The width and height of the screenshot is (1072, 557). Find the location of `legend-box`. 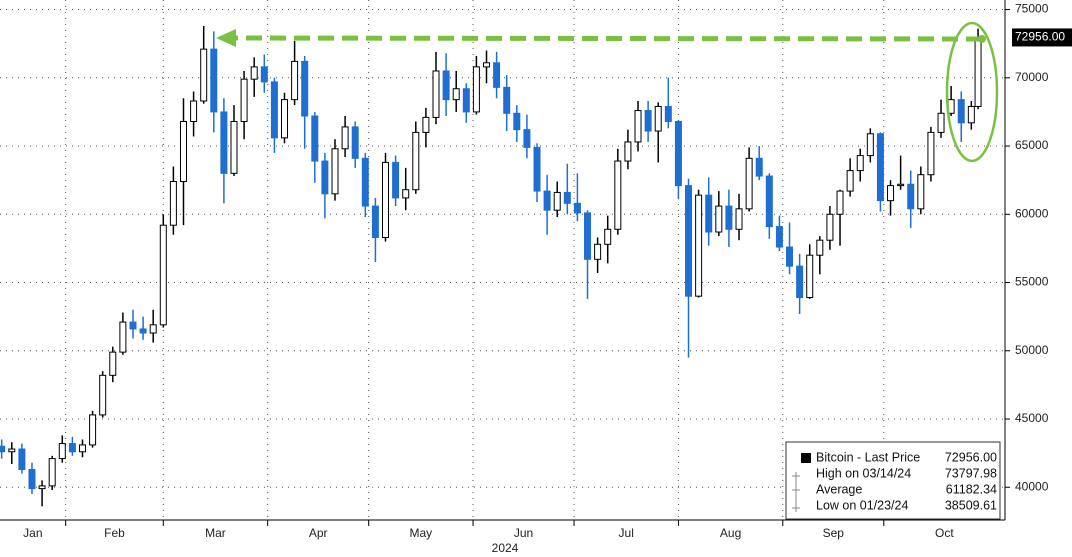

legend-box is located at coordinates (893, 480).